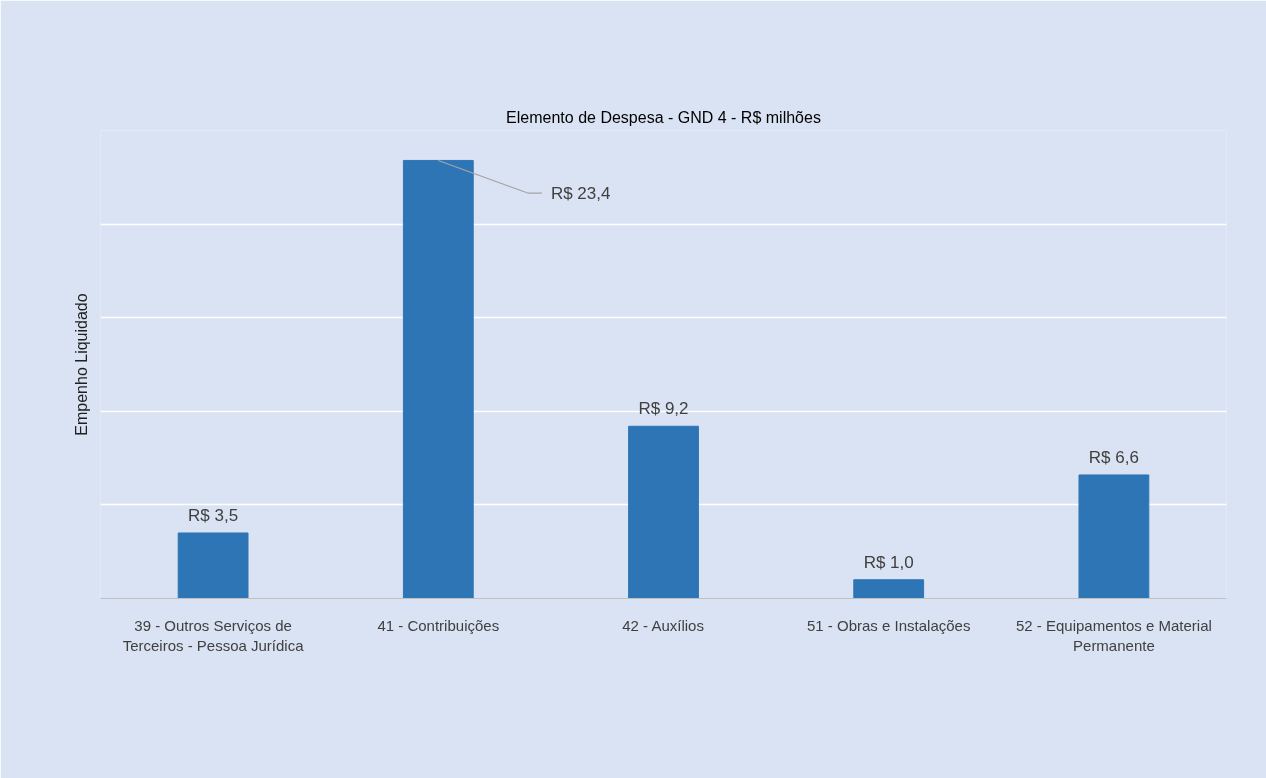 This screenshot has width=1266, height=778. I want to click on x-tick-label: 39 - Outros Serviços de Terceiros - Pessoa Jurídica, so click(213, 635).